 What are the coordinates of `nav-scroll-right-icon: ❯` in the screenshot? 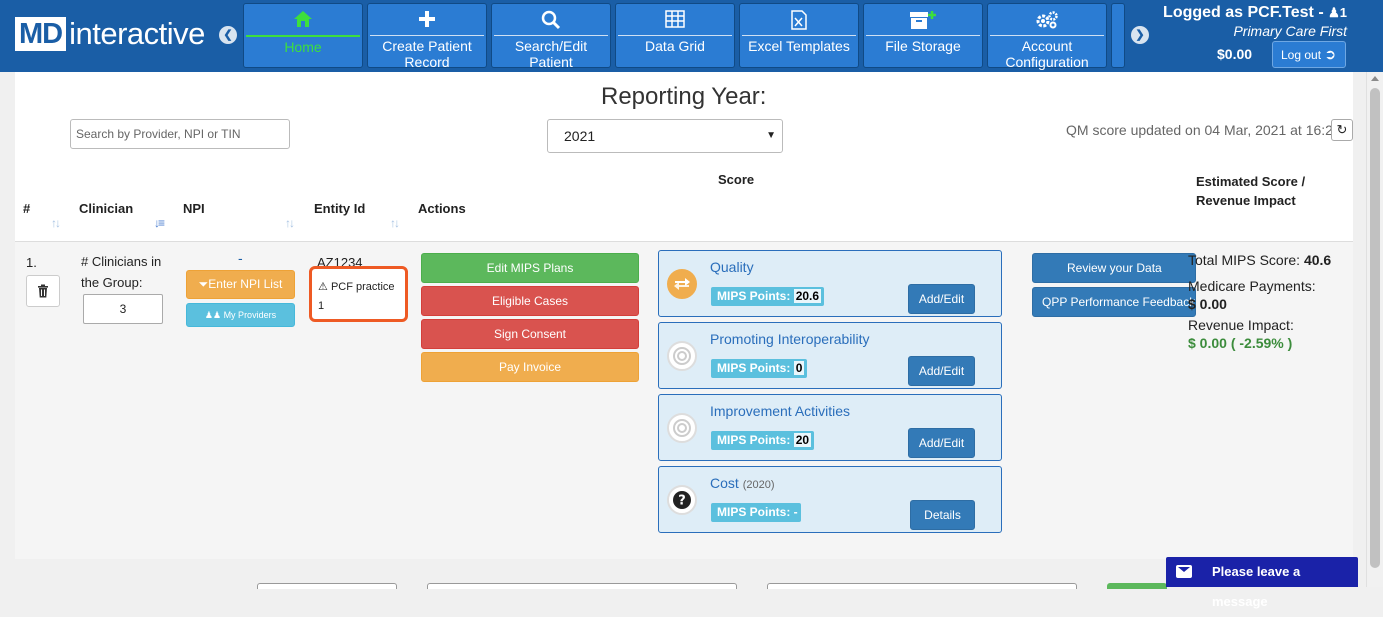 It's located at (1140, 35).